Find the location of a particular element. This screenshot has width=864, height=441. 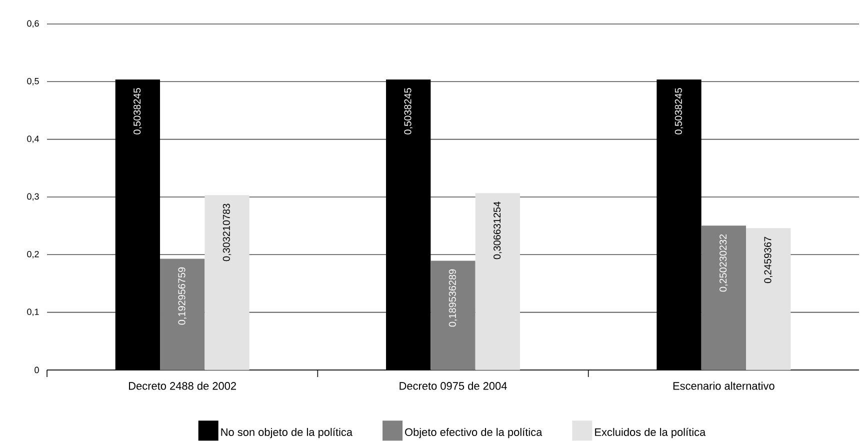

data-label: 0,306631254 is located at coordinates (498, 231).